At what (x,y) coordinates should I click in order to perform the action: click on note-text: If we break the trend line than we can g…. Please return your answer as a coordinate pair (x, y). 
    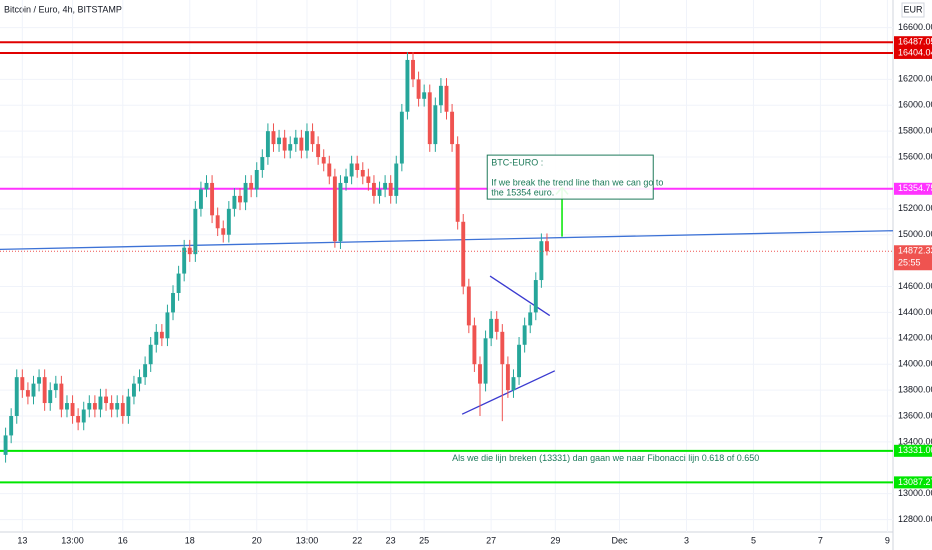
    Looking at the image, I should click on (577, 182).